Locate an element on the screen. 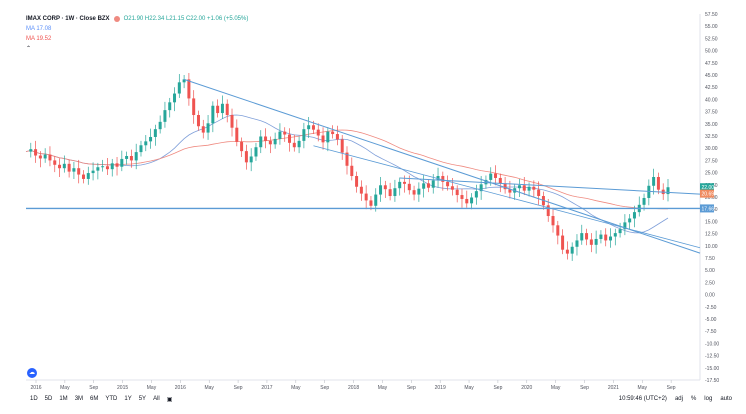 This screenshot has width=746, height=414. y-tick-label: -7.50 is located at coordinates (711, 332).